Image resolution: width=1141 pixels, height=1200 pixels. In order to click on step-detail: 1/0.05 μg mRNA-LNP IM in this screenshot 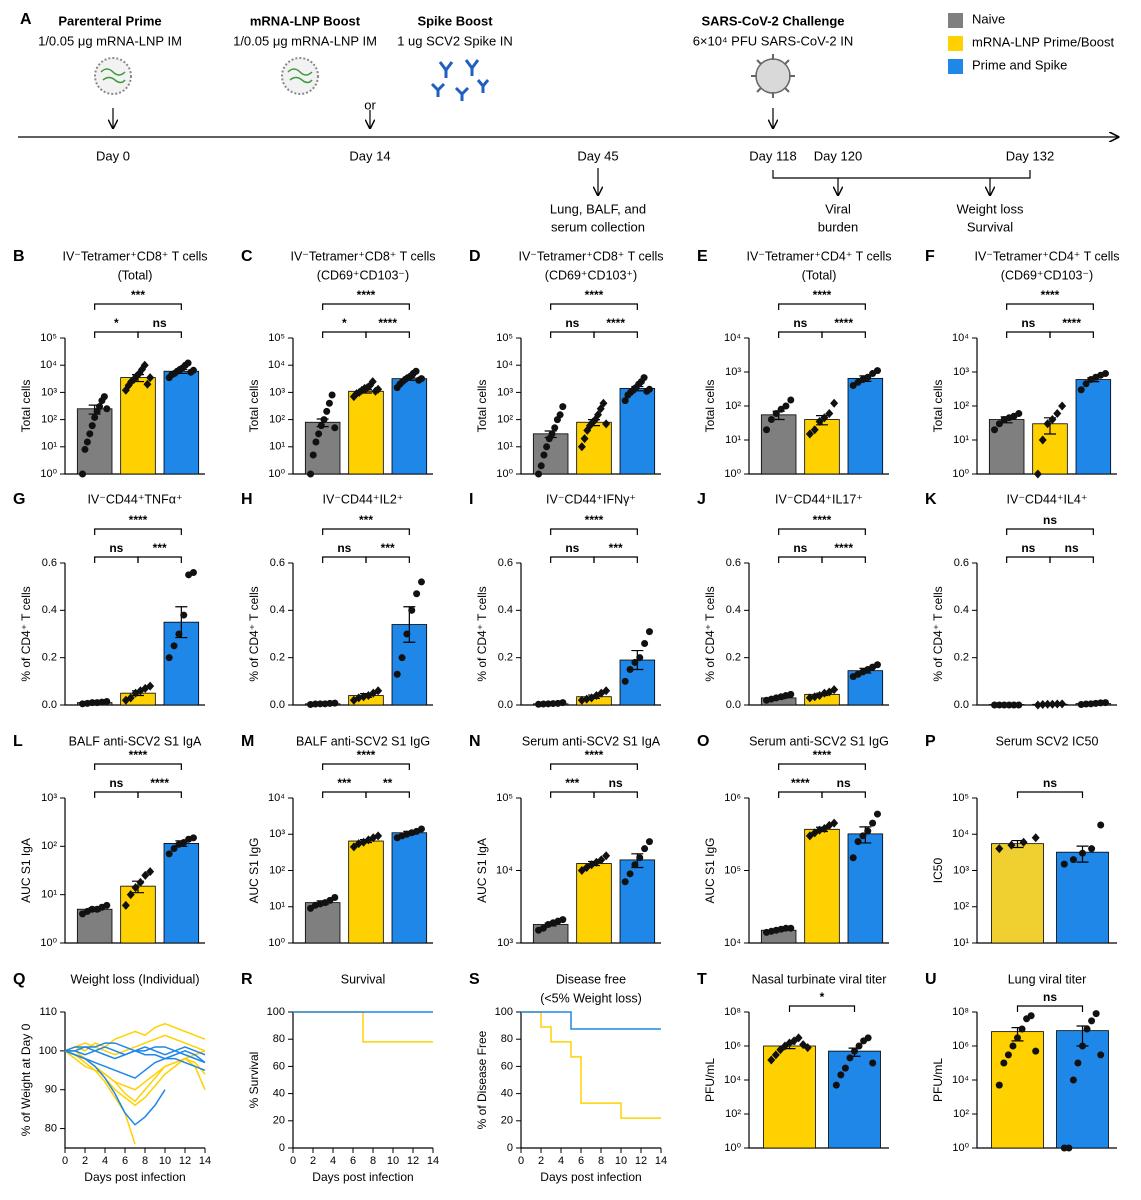, I will do `click(305, 40)`.